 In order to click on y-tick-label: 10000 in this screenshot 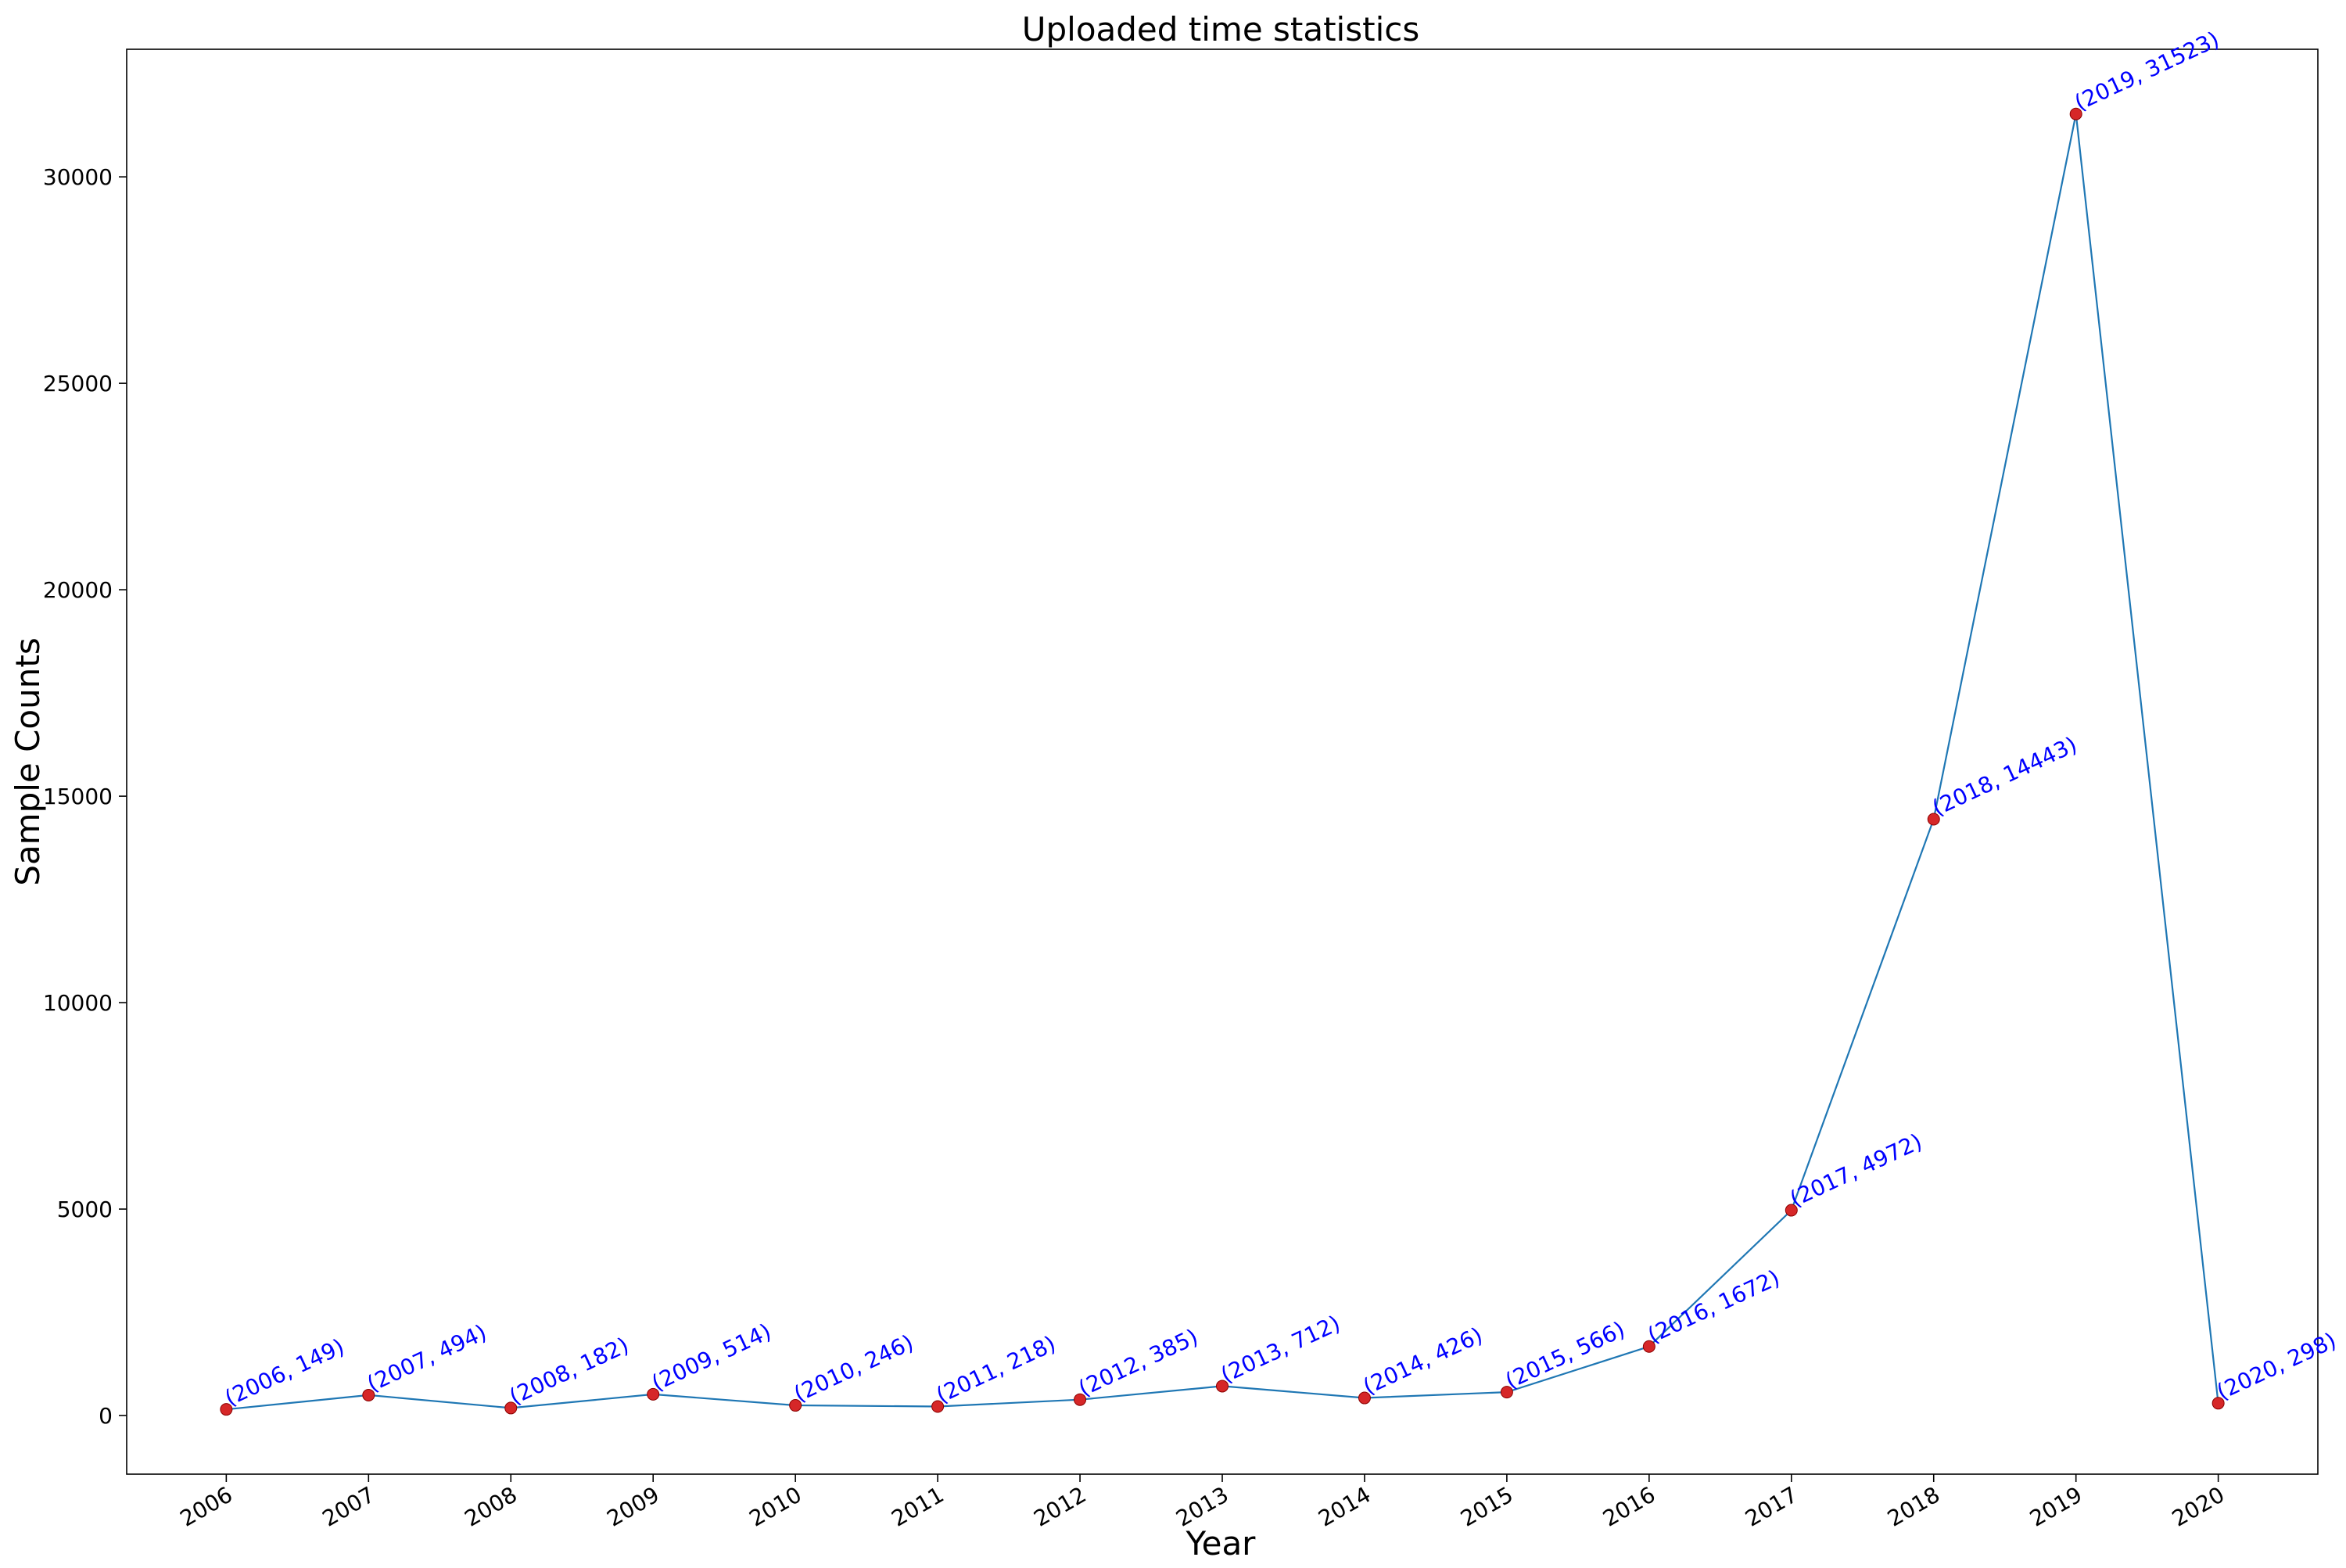, I will do `click(78, 1003)`.